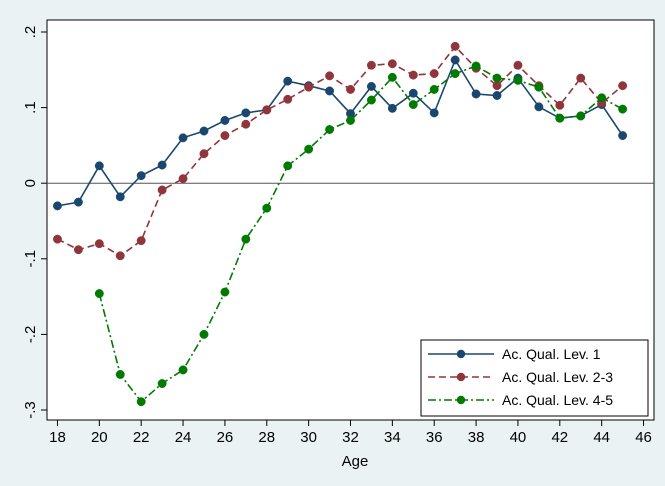  I want to click on legend-item: Ac. Qual. Lev. 1, so click(514, 354).